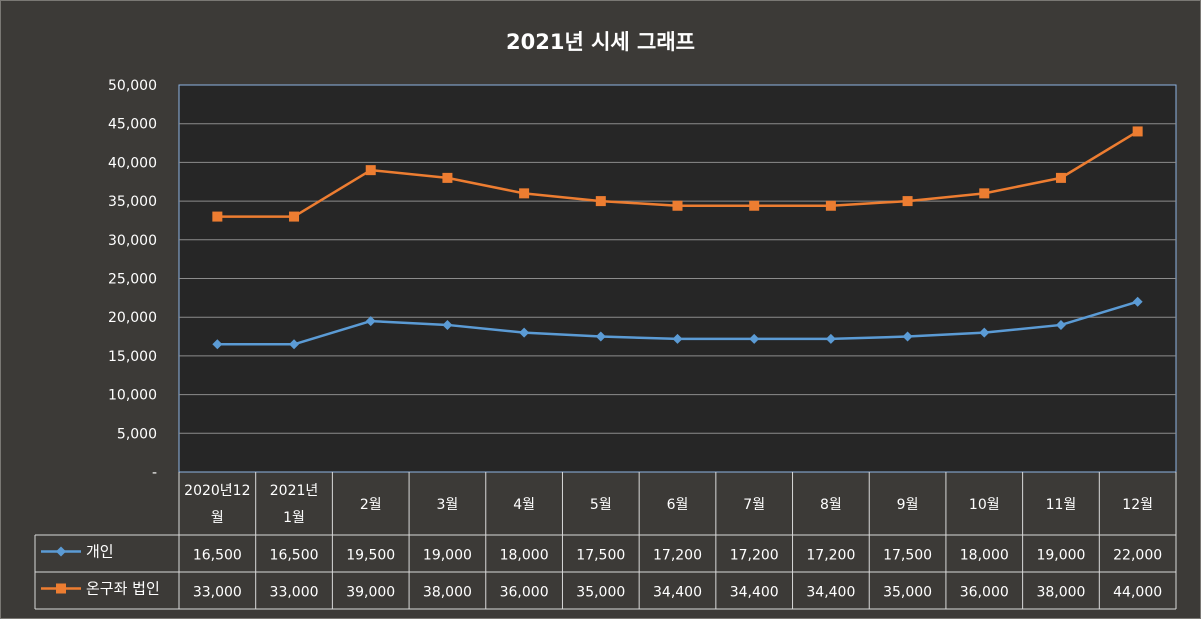 The image size is (1201, 619). Describe the element at coordinates (370, 593) in the screenshot. I see `table-value-cell: 39,000` at that location.